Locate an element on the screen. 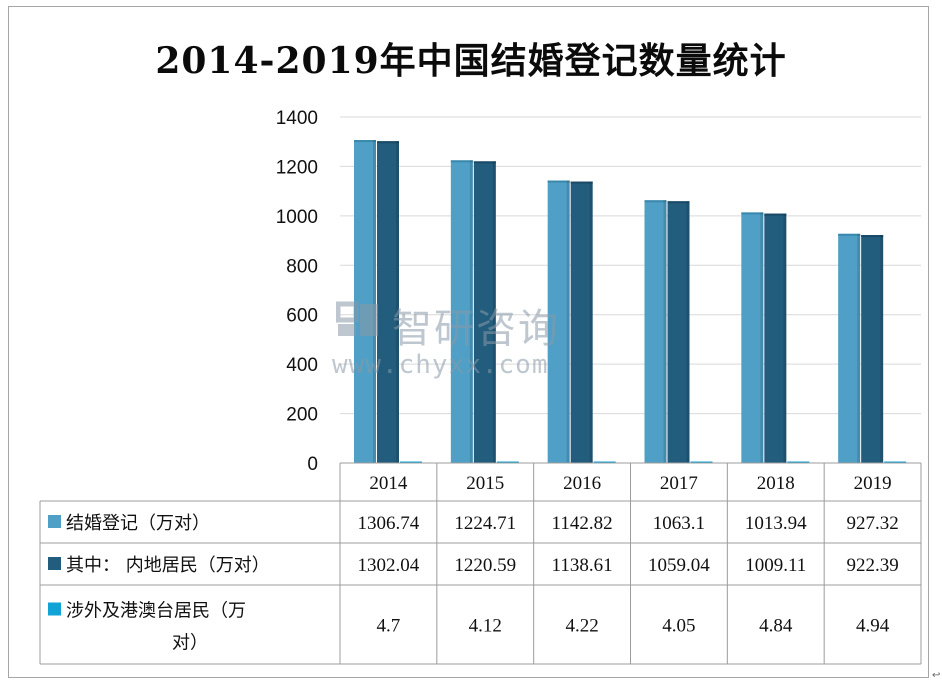 This screenshot has height=686, width=942. legend-label: 结婚登记（万对） is located at coordinates (138, 523).